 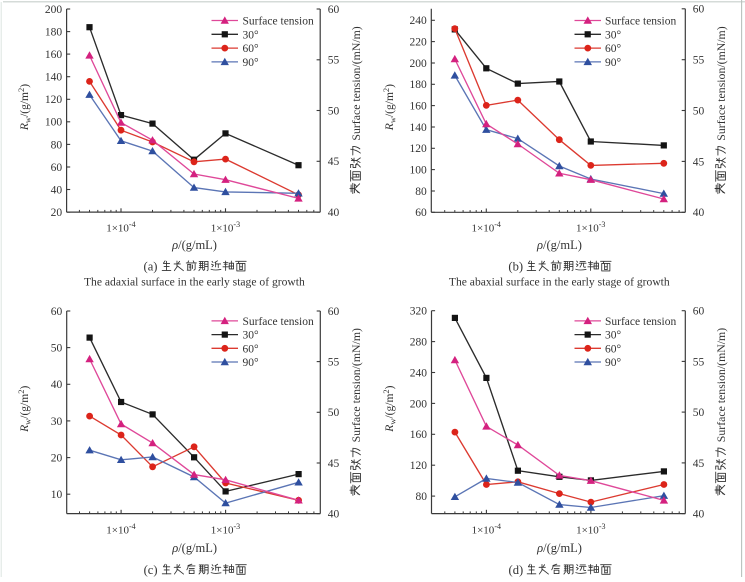 I want to click on svg-text: 10, so click(x=57, y=495).